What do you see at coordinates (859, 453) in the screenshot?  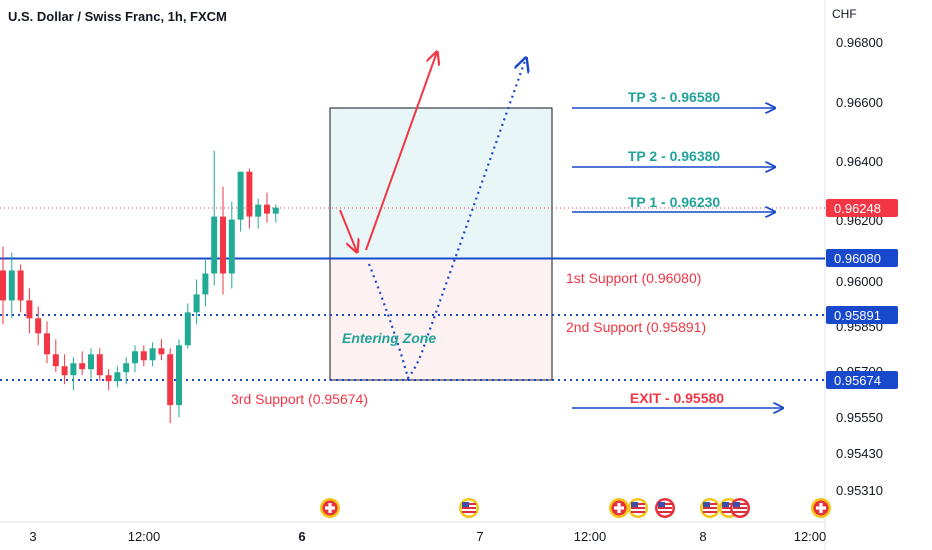 I see `y-tick: 0.95430` at bounding box center [859, 453].